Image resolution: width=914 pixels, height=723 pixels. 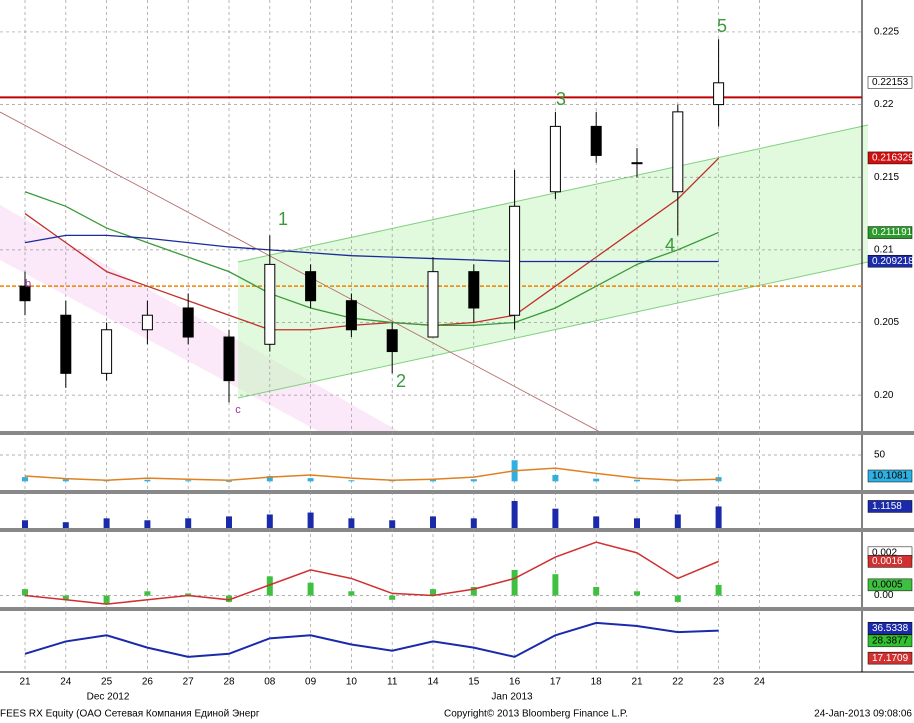 What do you see at coordinates (474, 682) in the screenshot?
I see `x-tick-label: 15` at bounding box center [474, 682].